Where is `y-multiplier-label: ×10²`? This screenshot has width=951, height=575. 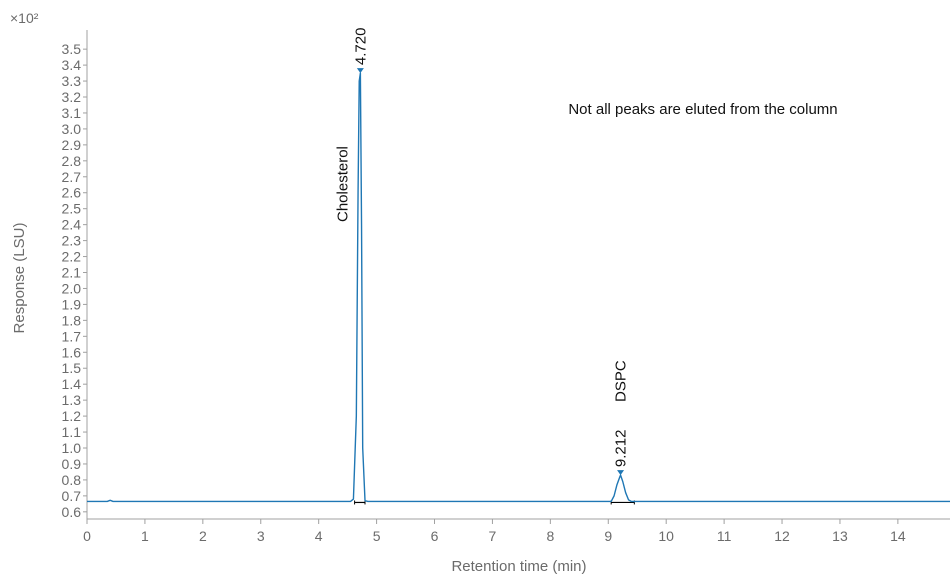 y-multiplier-label: ×10² is located at coordinates (24, 18).